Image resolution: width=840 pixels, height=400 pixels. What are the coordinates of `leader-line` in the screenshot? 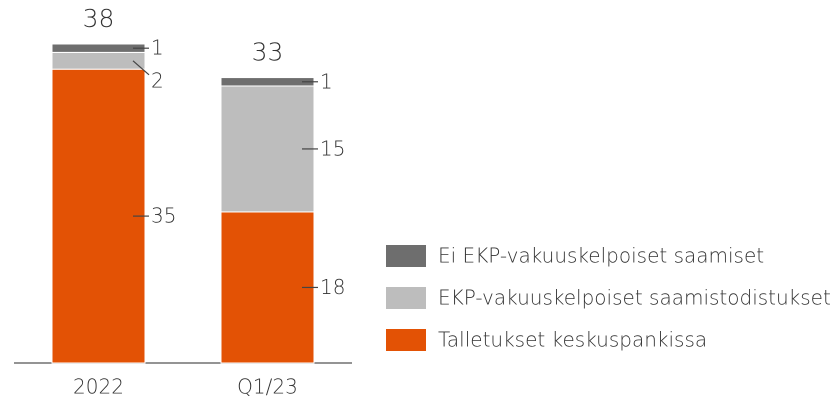 It's located at (141, 68).